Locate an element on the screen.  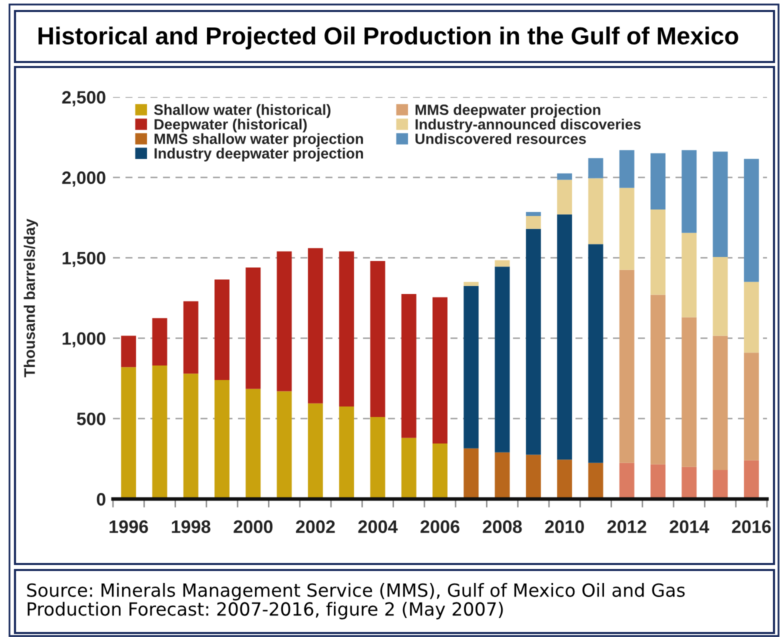
legend-label: Deepwater (historical) is located at coordinates (230, 125).